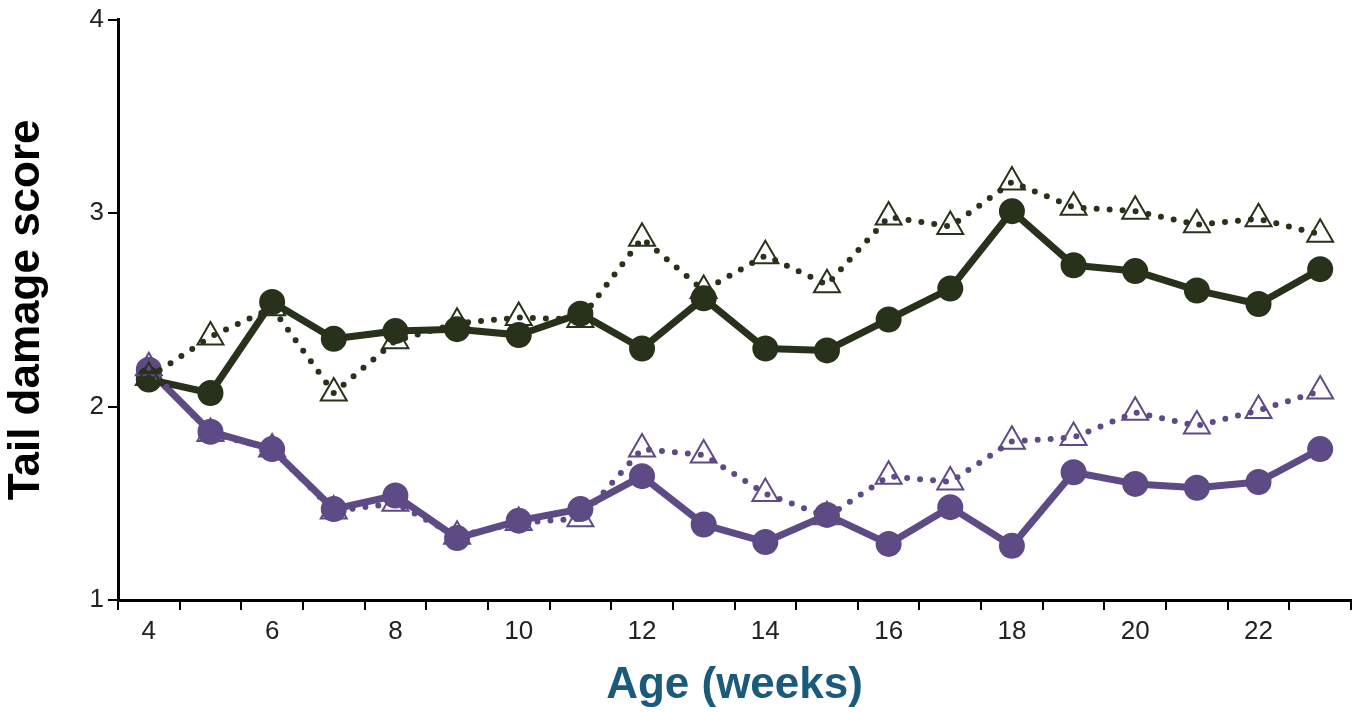 The height and width of the screenshot is (712, 1368). Describe the element at coordinates (734, 682) in the screenshot. I see `x-axis-title: Age (weeks)` at that location.